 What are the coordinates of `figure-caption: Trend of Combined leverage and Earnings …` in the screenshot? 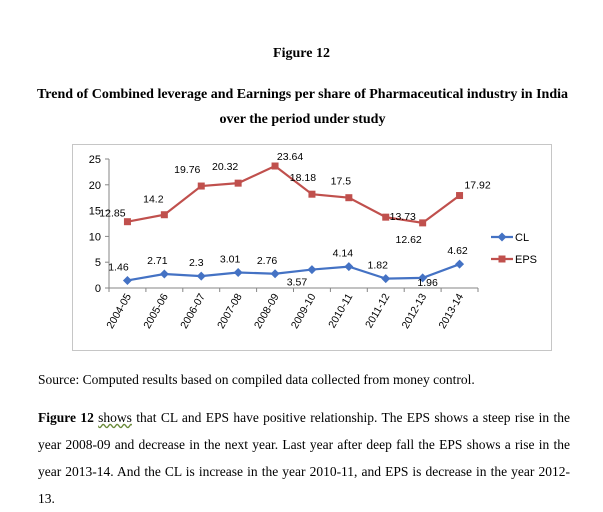 It's located at (302, 107).